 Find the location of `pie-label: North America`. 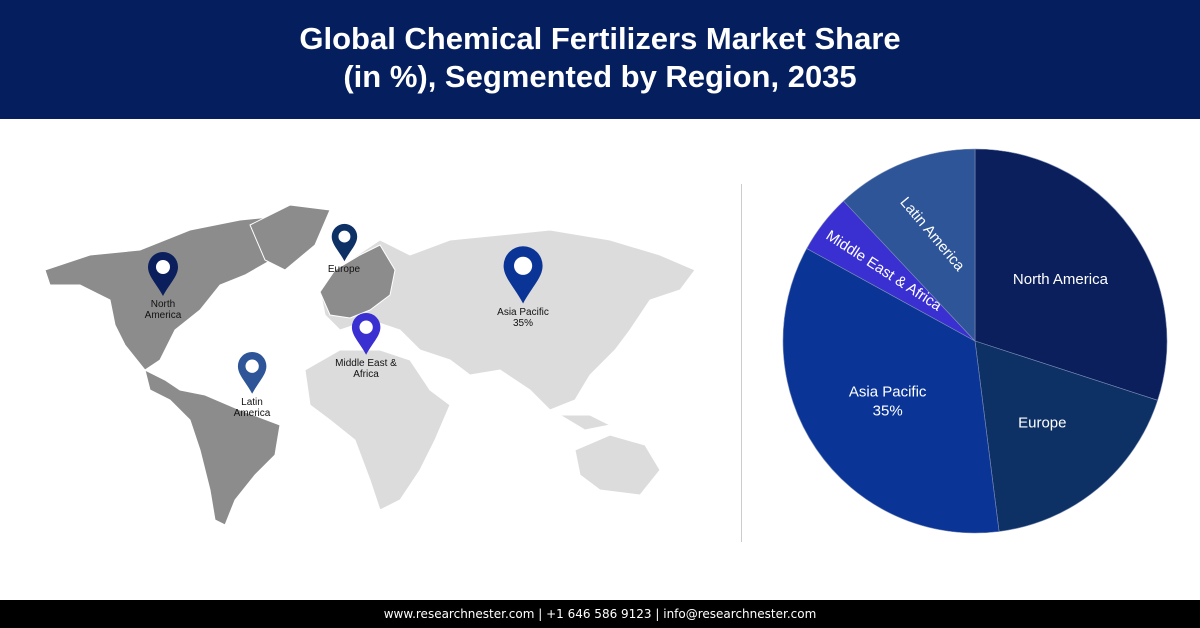

pie-label: North America is located at coordinates (1061, 279).